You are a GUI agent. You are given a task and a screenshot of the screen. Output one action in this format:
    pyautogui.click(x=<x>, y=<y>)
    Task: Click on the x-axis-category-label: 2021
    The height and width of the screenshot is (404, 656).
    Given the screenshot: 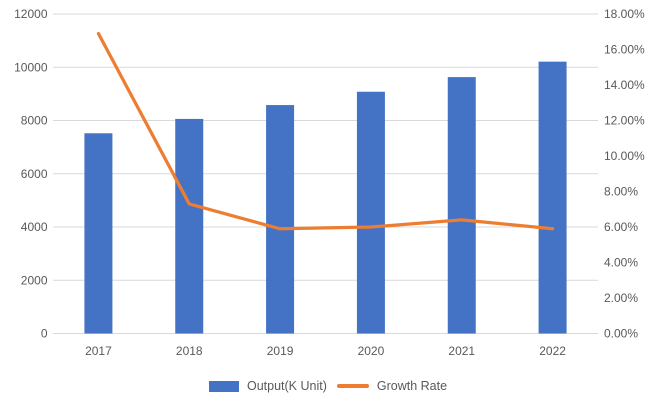 What is the action you would take?
    pyautogui.click(x=461, y=351)
    